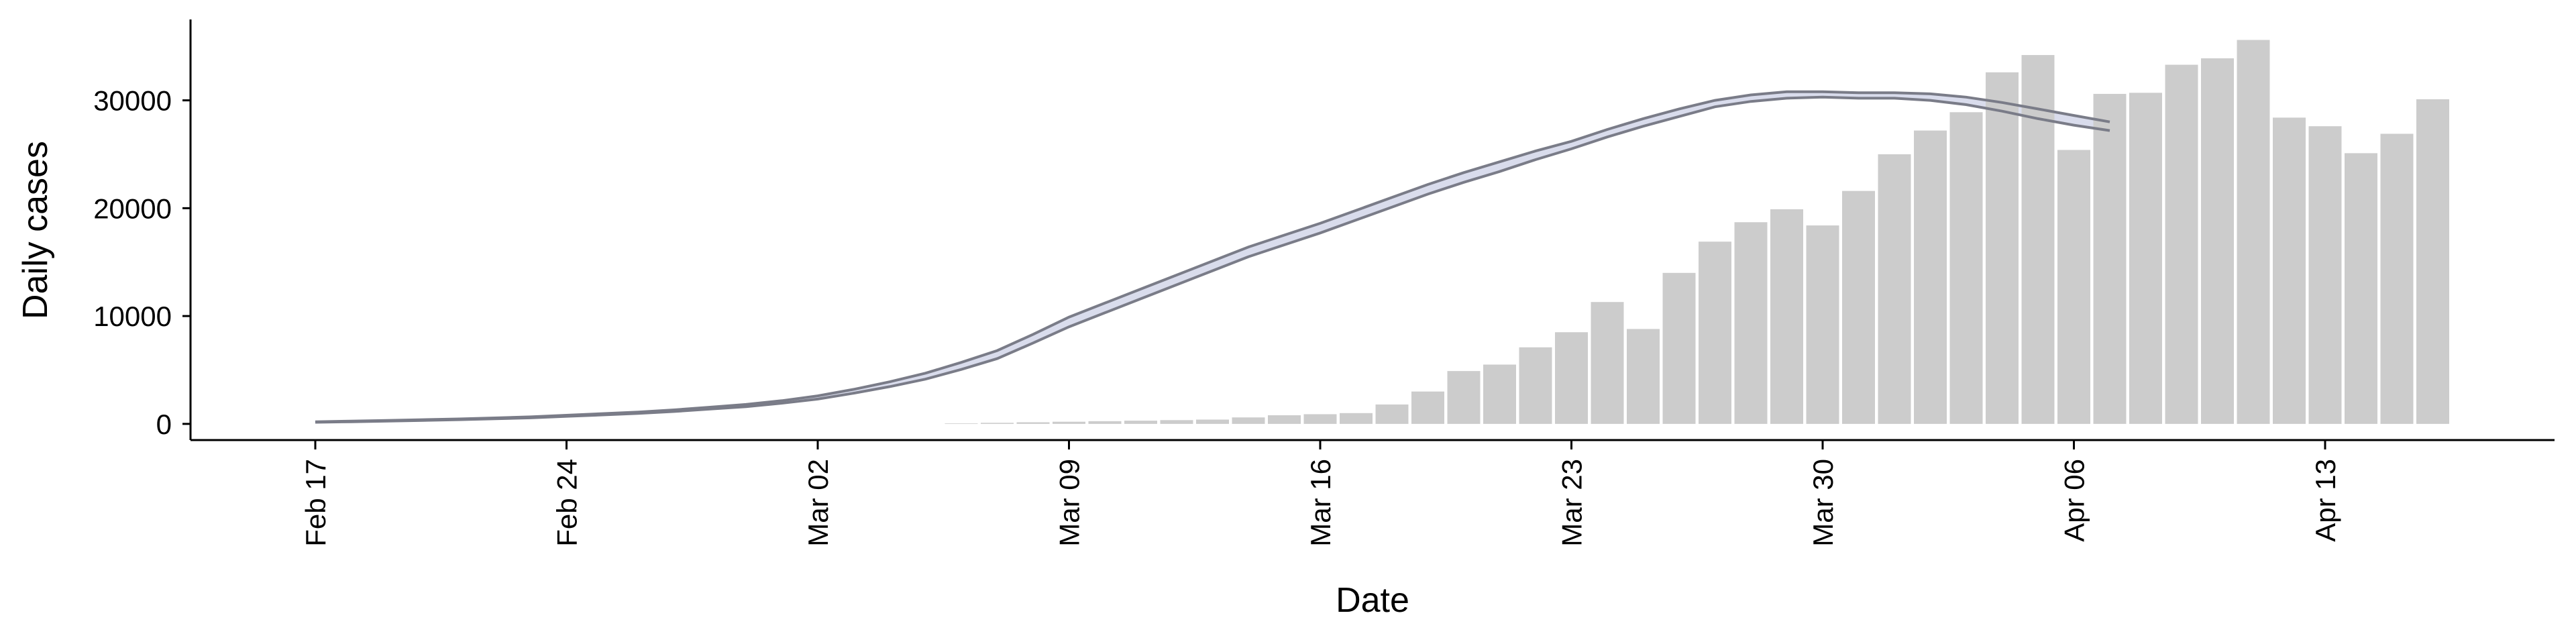 The image size is (2576, 644). What do you see at coordinates (1069, 503) in the screenshot?
I see `x-tick-label: Mar 09` at bounding box center [1069, 503].